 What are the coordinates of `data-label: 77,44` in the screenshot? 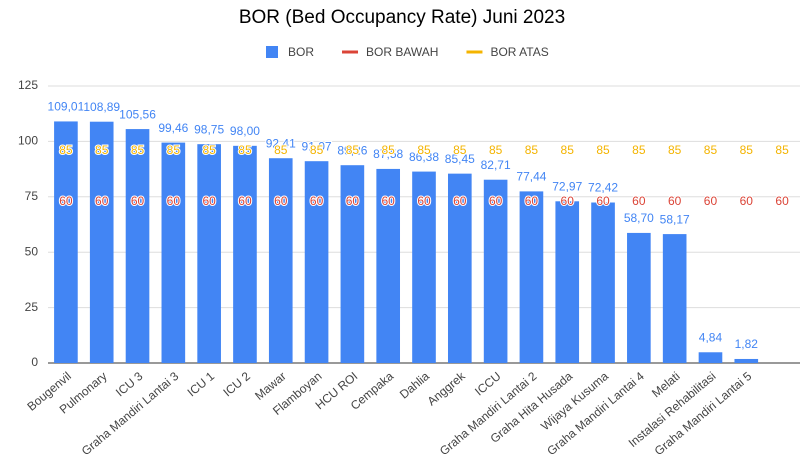 It's located at (531, 177).